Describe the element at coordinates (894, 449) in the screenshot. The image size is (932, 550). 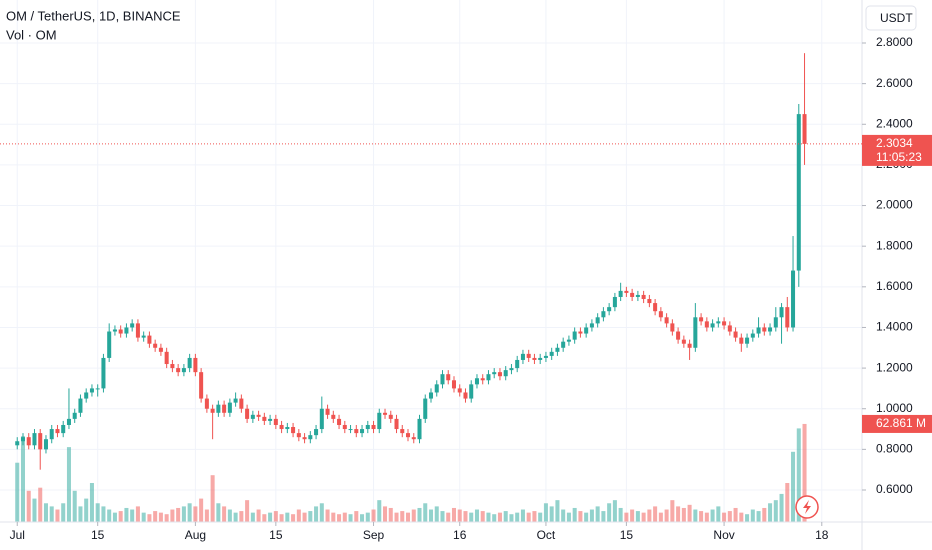
I see `y-tick-label: 0.8000` at that location.